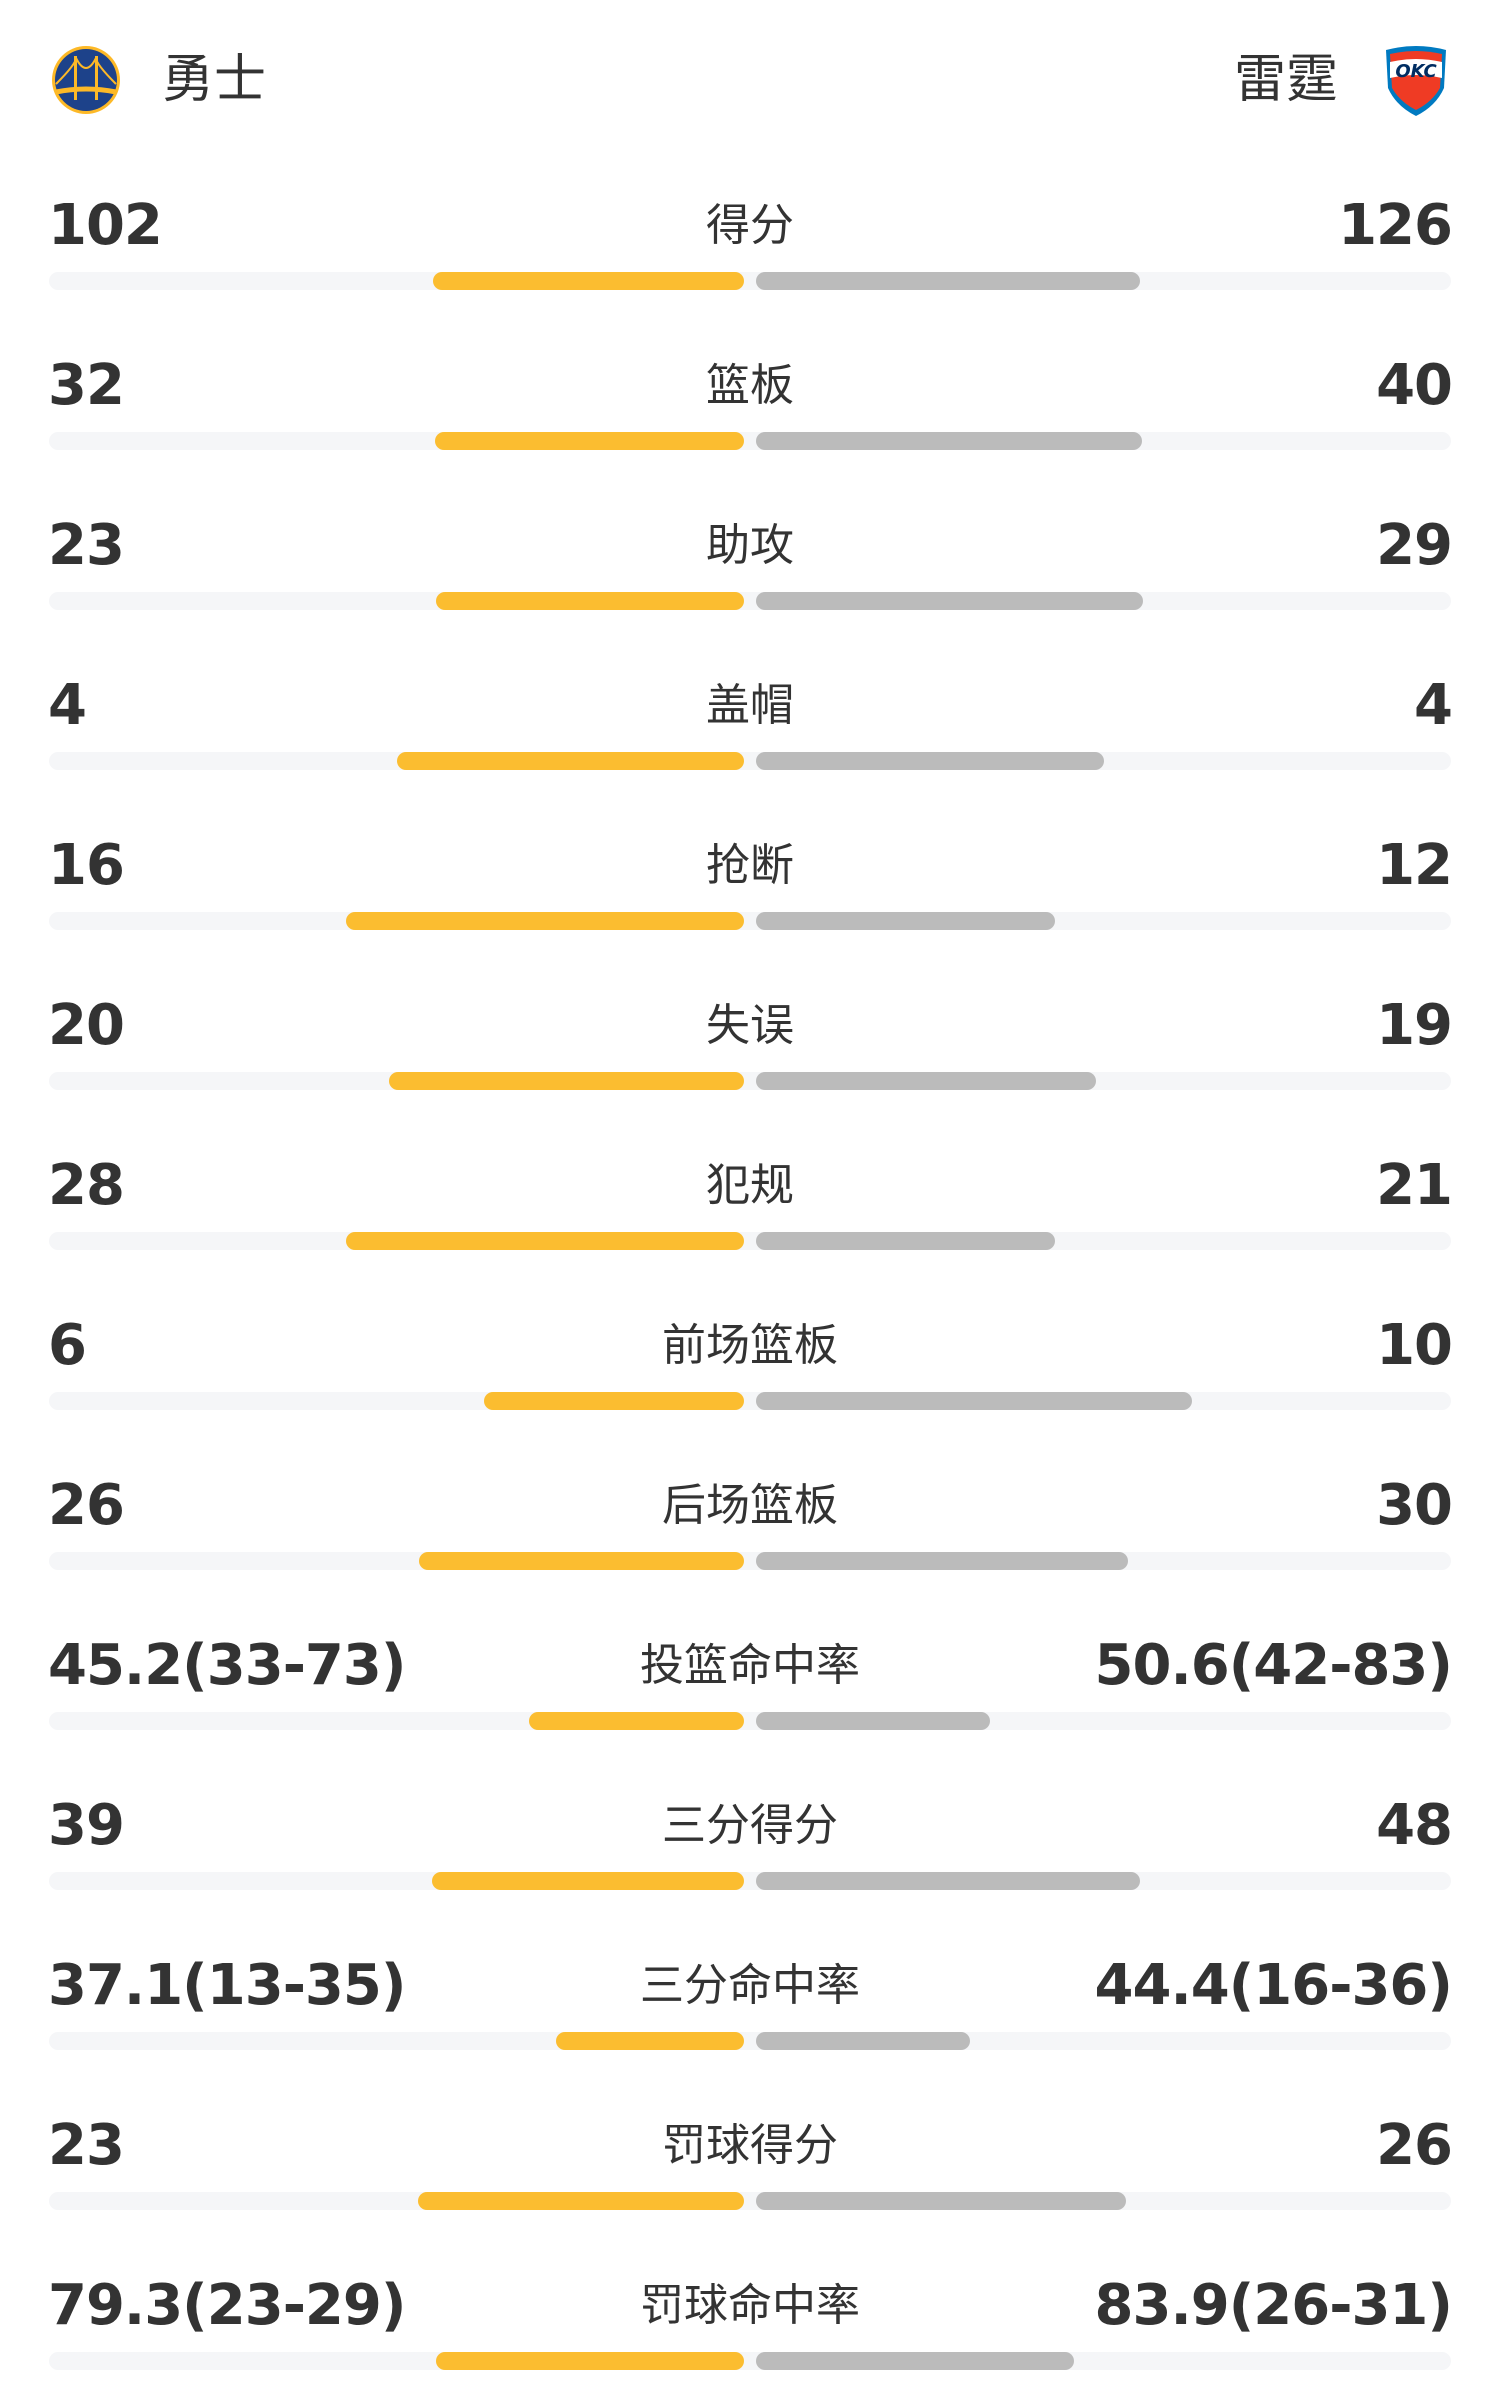 The image size is (1500, 2400). I want to click on away-stat-value: 26, so click(1414, 2145).